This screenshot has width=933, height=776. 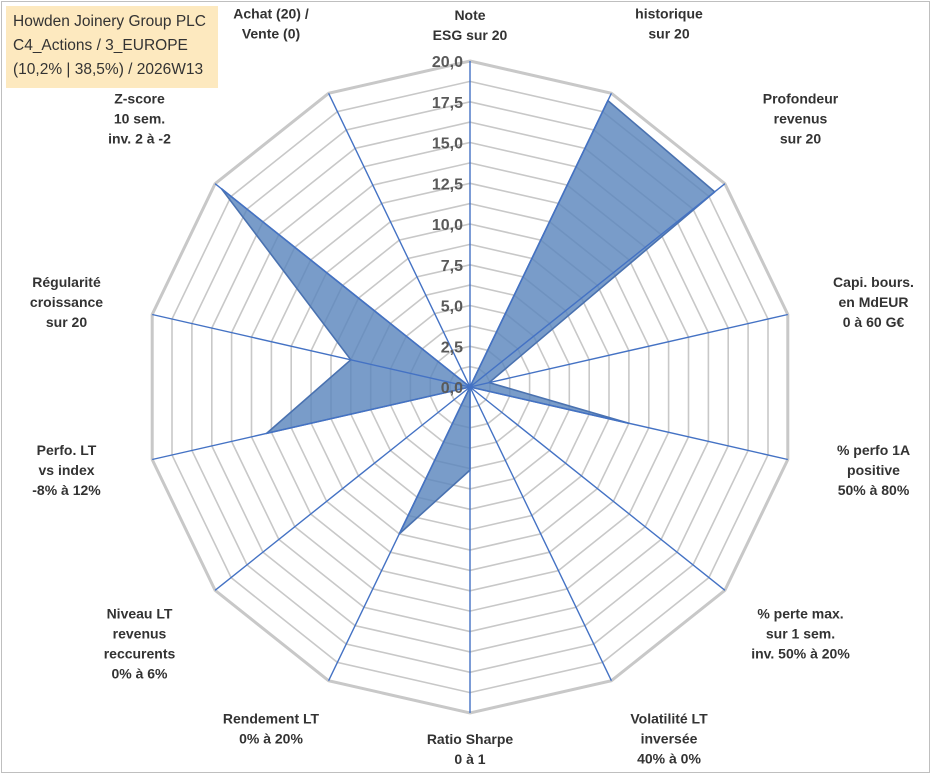 I want to click on axis-label: % perte max. sur 1 sem. inv. 50% à 20%, so click(x=800, y=634).